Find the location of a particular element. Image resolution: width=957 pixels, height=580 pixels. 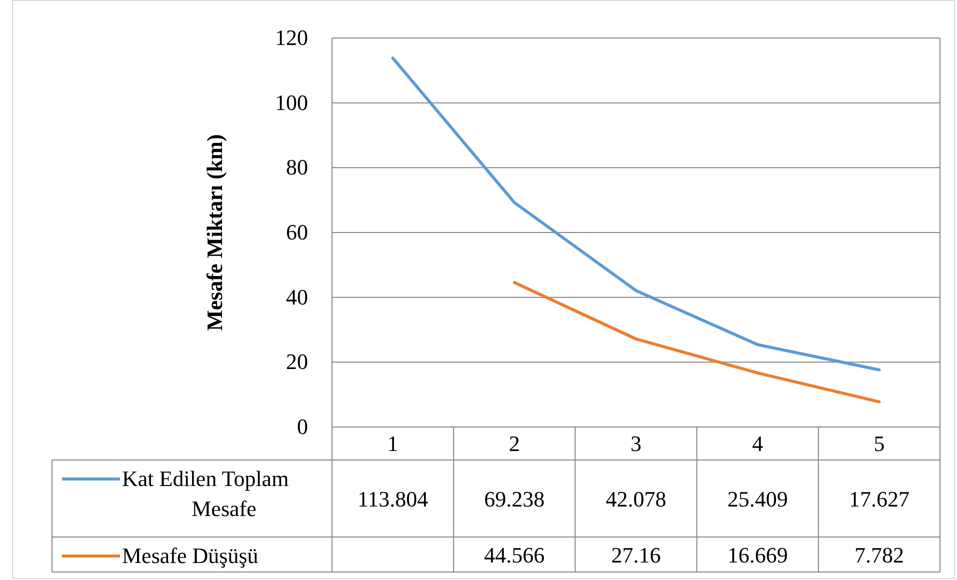

y-tick-label: 40 is located at coordinates (297, 297).